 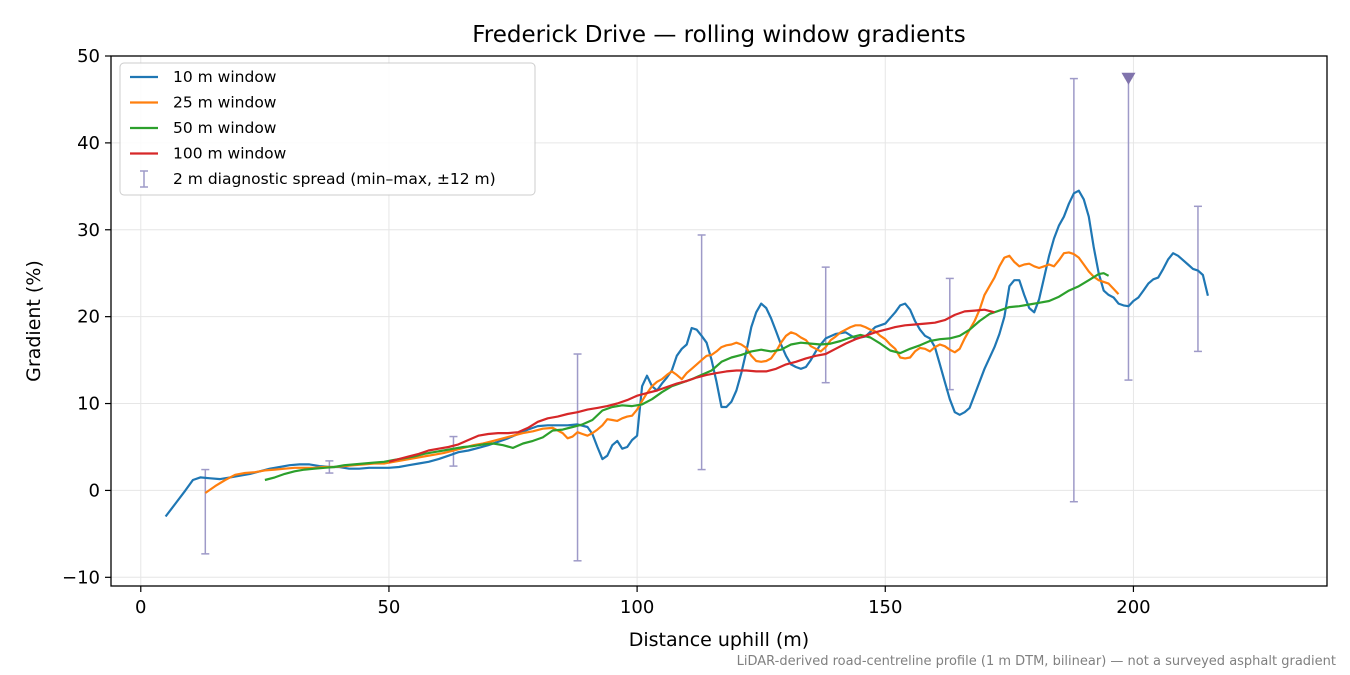 I want to click on legend-entry: 100 m window, so click(x=208, y=154).